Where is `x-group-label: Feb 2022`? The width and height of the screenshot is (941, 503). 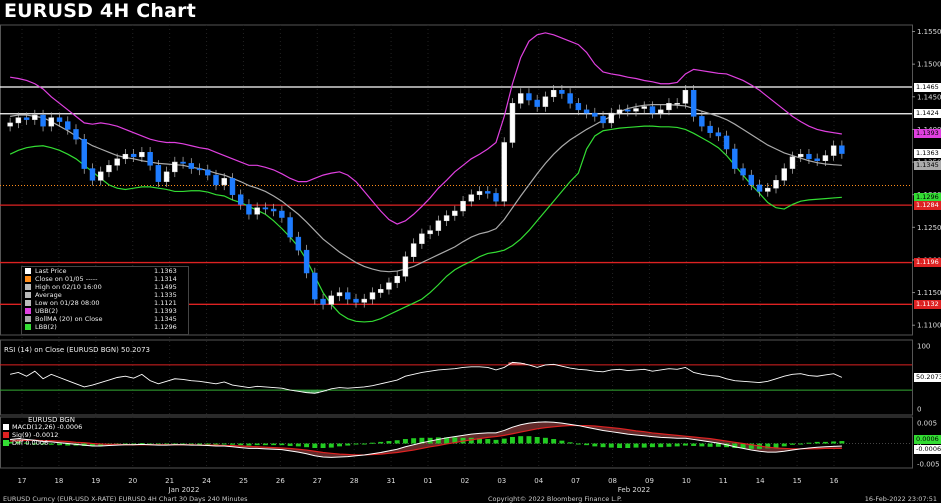
x-group-label: Feb 2022 is located at coordinates (634, 490).